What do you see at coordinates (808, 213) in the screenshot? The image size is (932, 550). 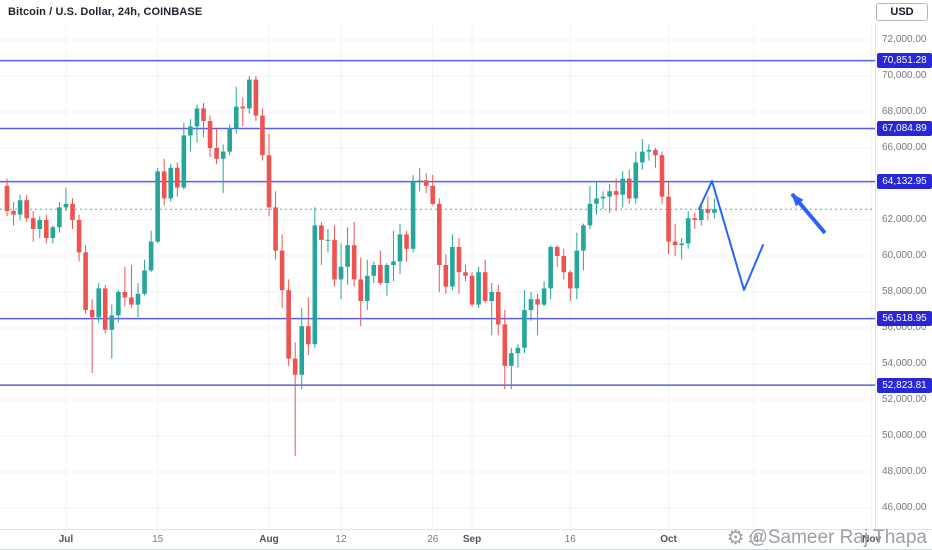 I see `arrow-drawing` at bounding box center [808, 213].